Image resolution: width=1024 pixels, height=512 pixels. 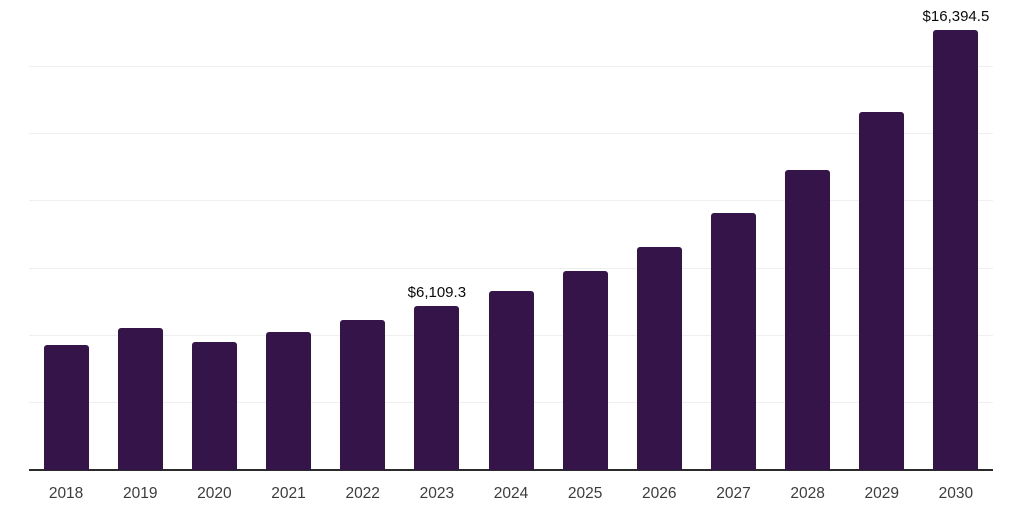 I want to click on bar-value-label-2023: $6,109.3, so click(x=437, y=292).